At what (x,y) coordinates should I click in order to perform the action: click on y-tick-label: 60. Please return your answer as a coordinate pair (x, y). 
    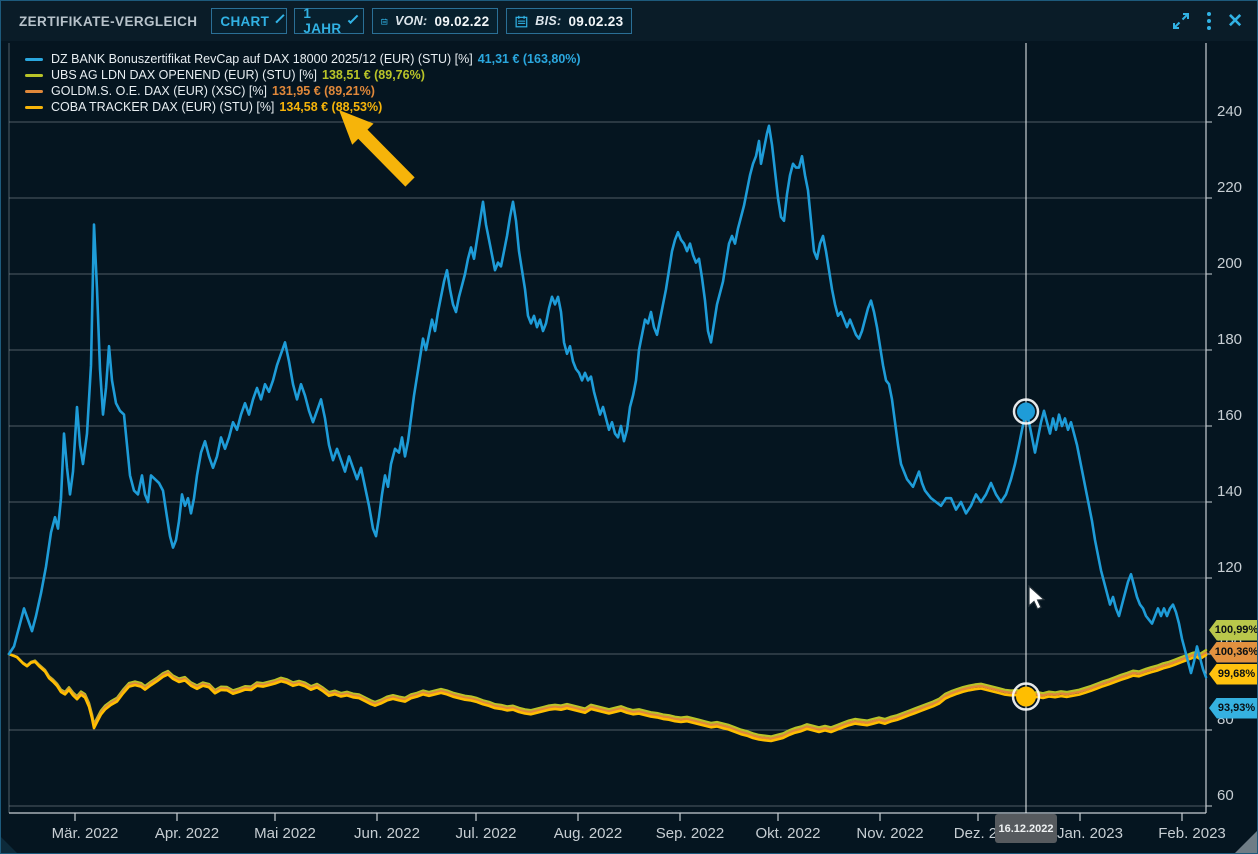
    Looking at the image, I should click on (1225, 795).